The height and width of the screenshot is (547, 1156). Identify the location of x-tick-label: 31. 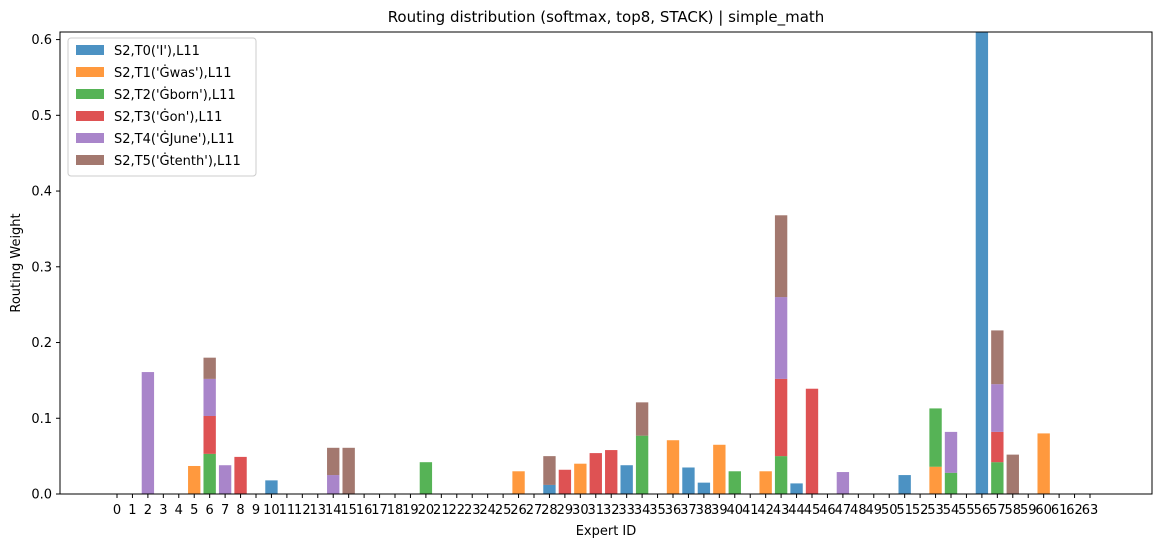
(596, 510).